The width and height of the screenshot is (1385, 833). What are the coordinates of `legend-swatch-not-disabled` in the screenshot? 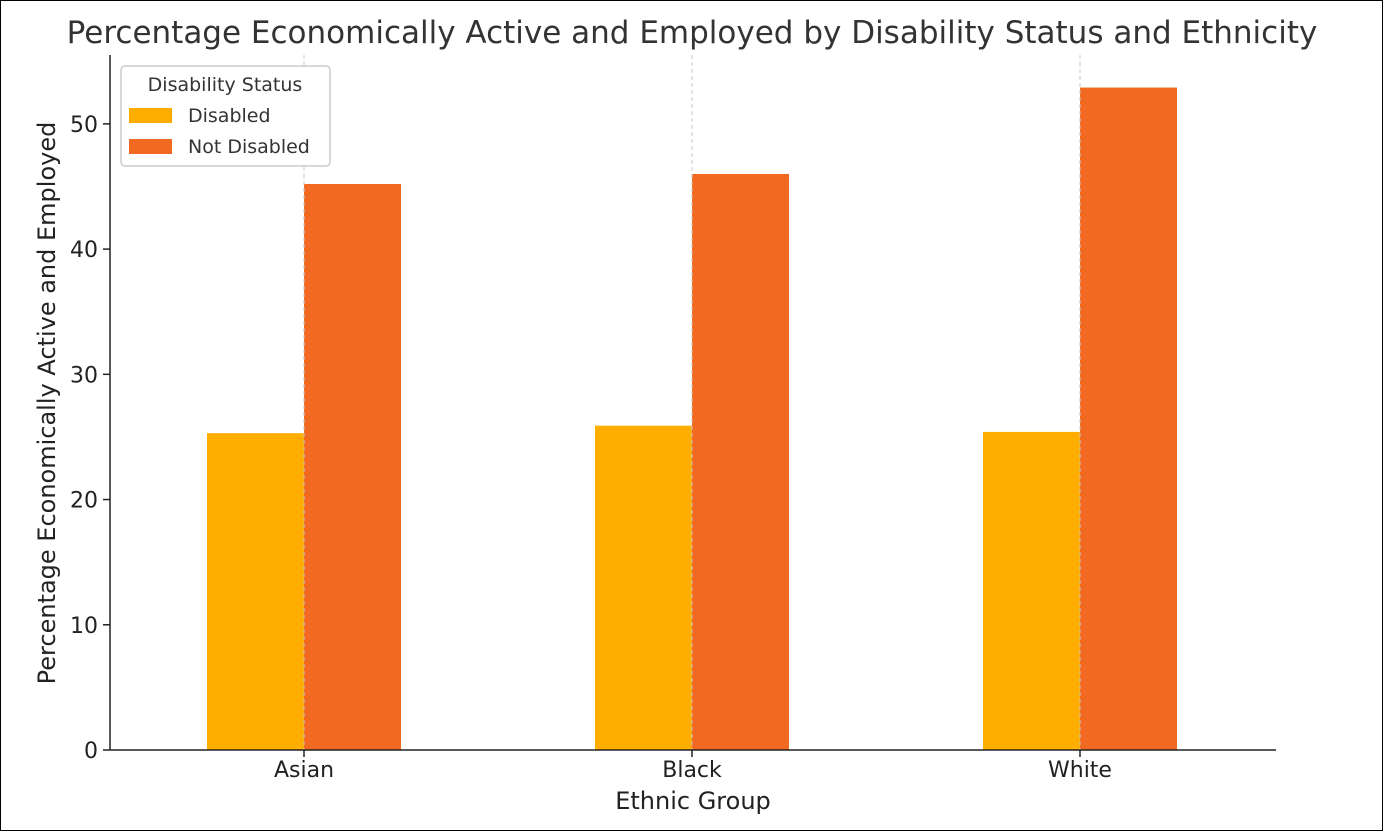 It's located at (150, 146).